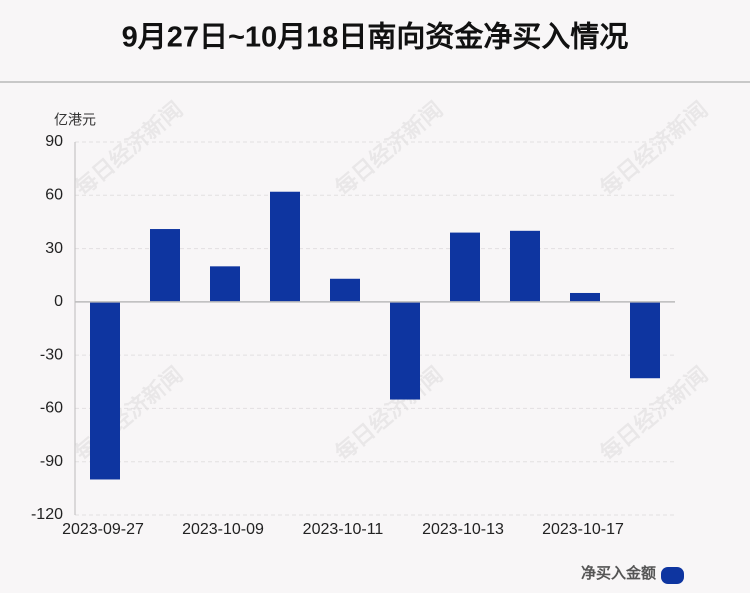  What do you see at coordinates (54, 248) in the screenshot?
I see `y-tick-label: 30` at bounding box center [54, 248].